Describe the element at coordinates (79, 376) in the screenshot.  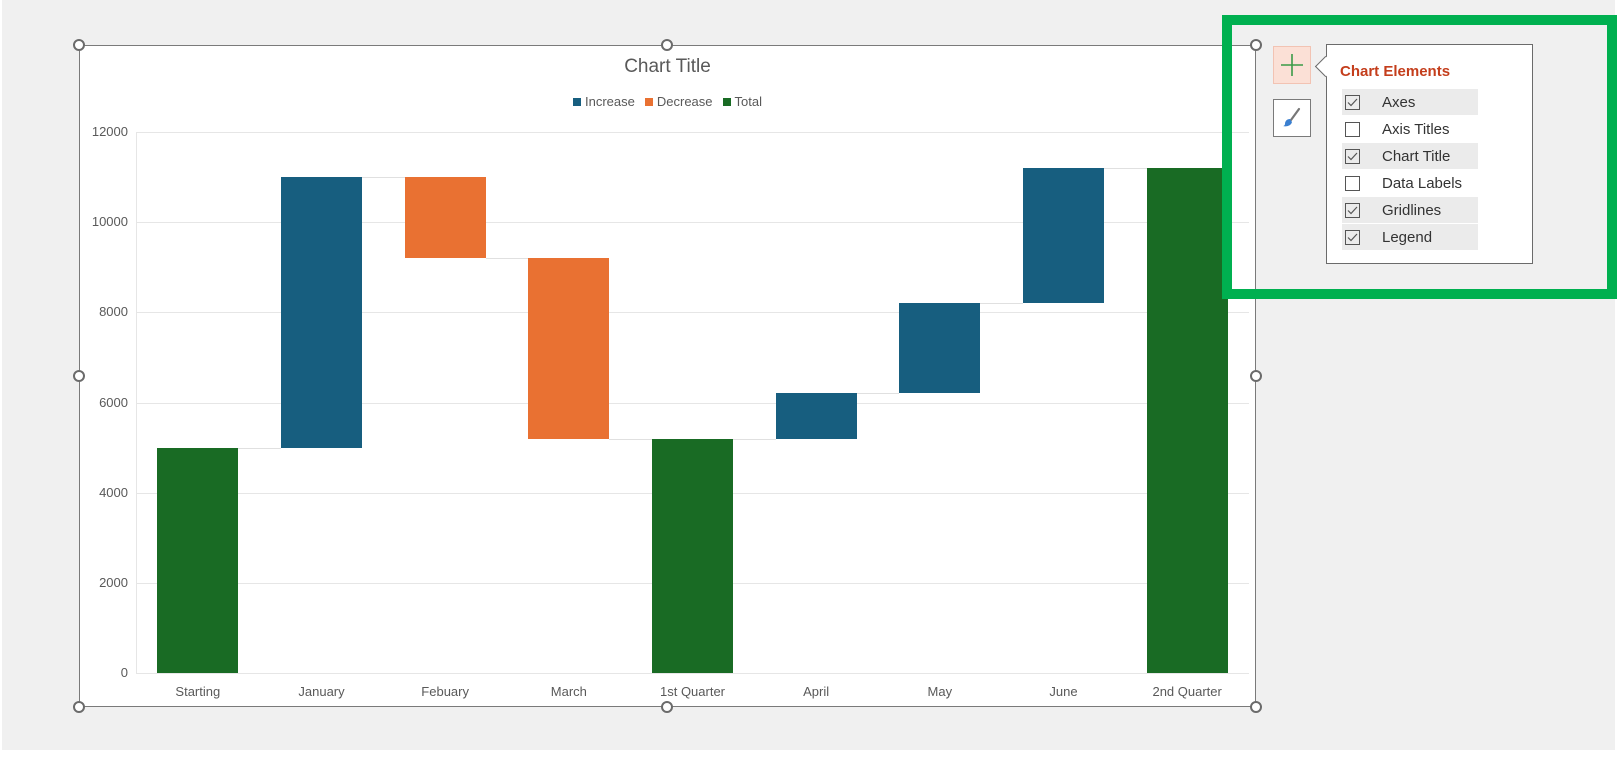
I see `resize-handle-left` at that location.